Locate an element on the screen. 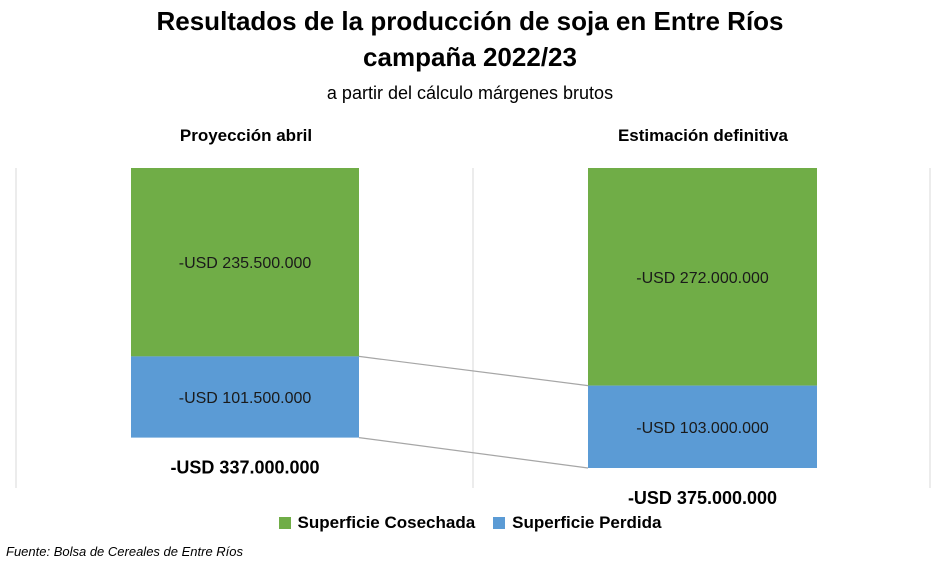 This screenshot has height=568, width=940. data-label-cosechada-1: -USD 272.000.000 is located at coordinates (702, 278).